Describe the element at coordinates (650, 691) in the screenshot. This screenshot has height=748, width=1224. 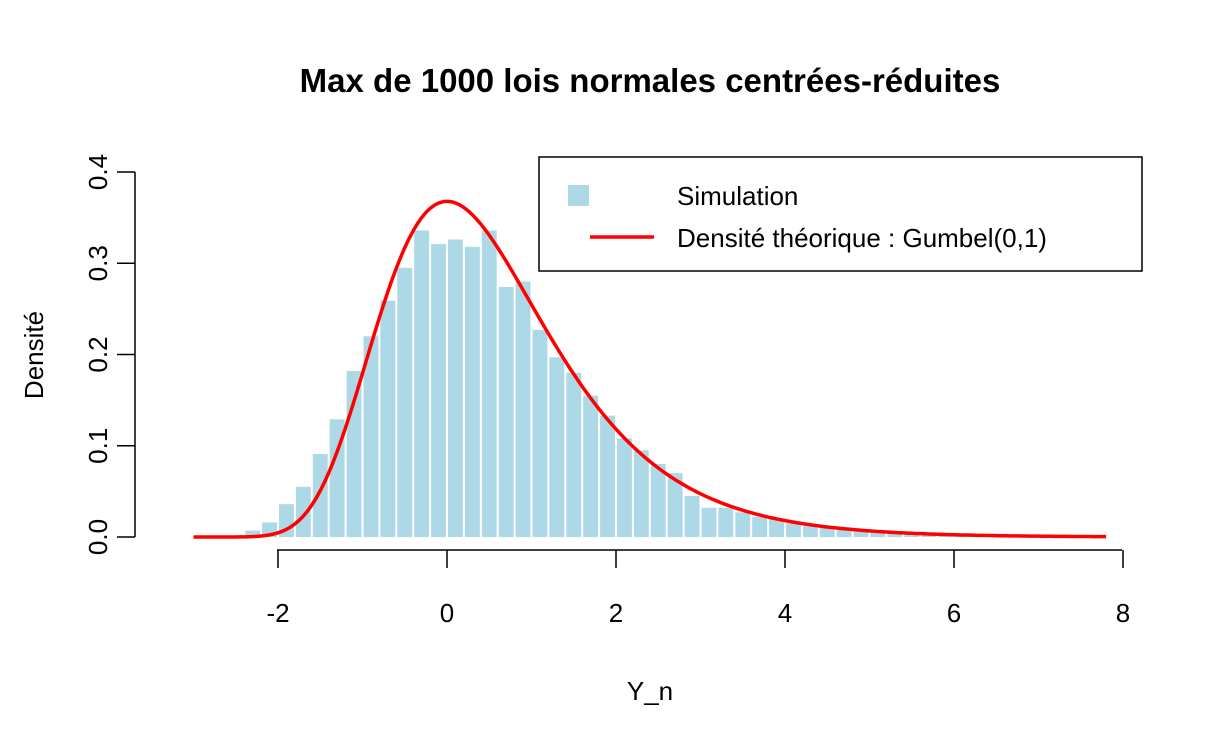
I see `x-axis-label: Y_n` at that location.